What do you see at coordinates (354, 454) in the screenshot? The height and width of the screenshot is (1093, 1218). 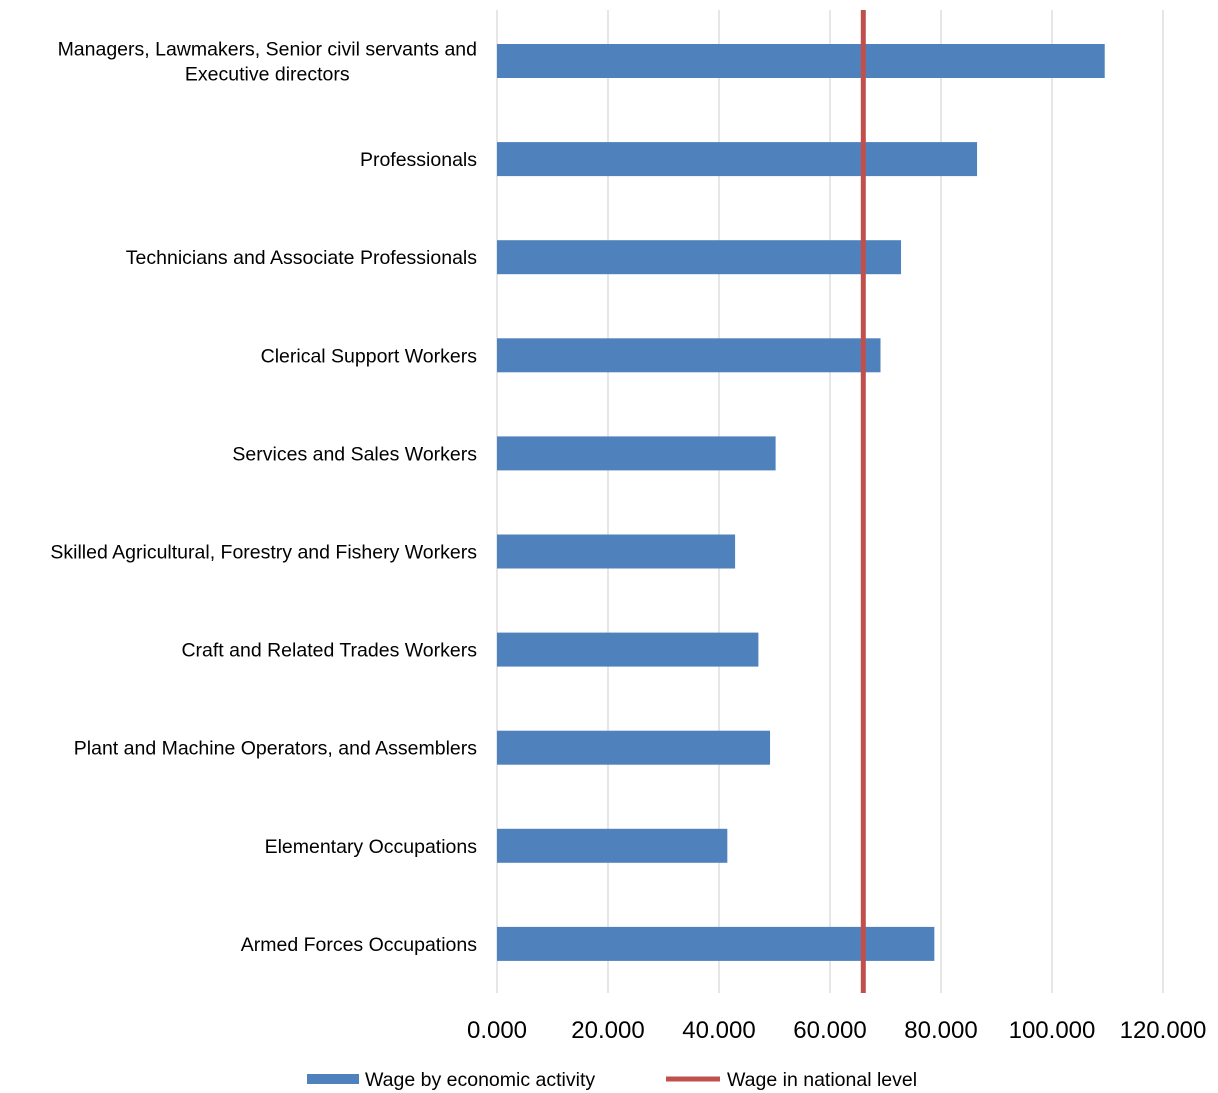 I see `category-label: Services and Sales Workers` at bounding box center [354, 454].